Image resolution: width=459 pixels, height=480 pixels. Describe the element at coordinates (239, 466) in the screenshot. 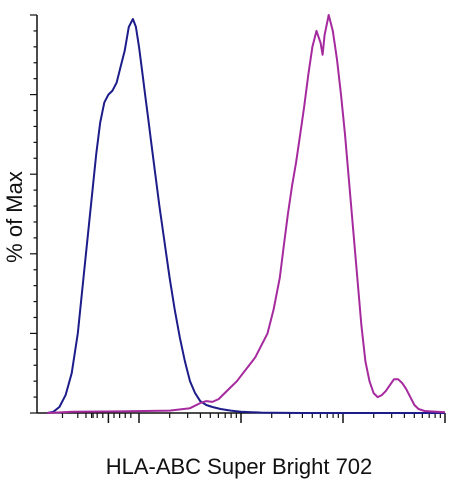

I see `x-axis-label: HLA-ABC Super Bright 702` at that location.